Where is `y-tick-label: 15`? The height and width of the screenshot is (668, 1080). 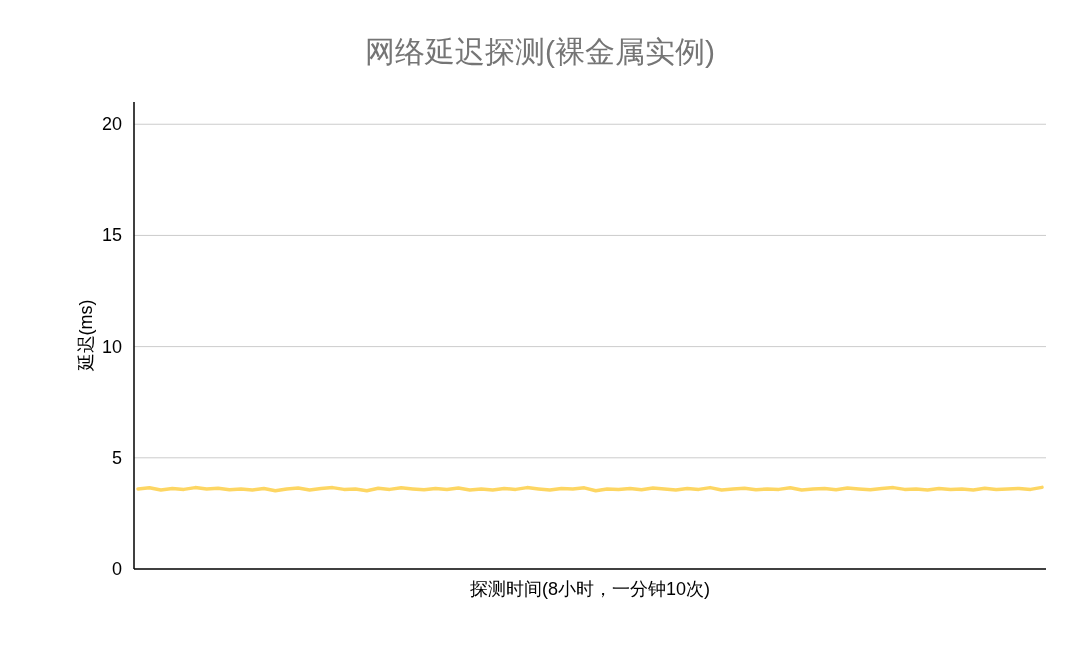
y-tick-label: 15 is located at coordinates (111, 235).